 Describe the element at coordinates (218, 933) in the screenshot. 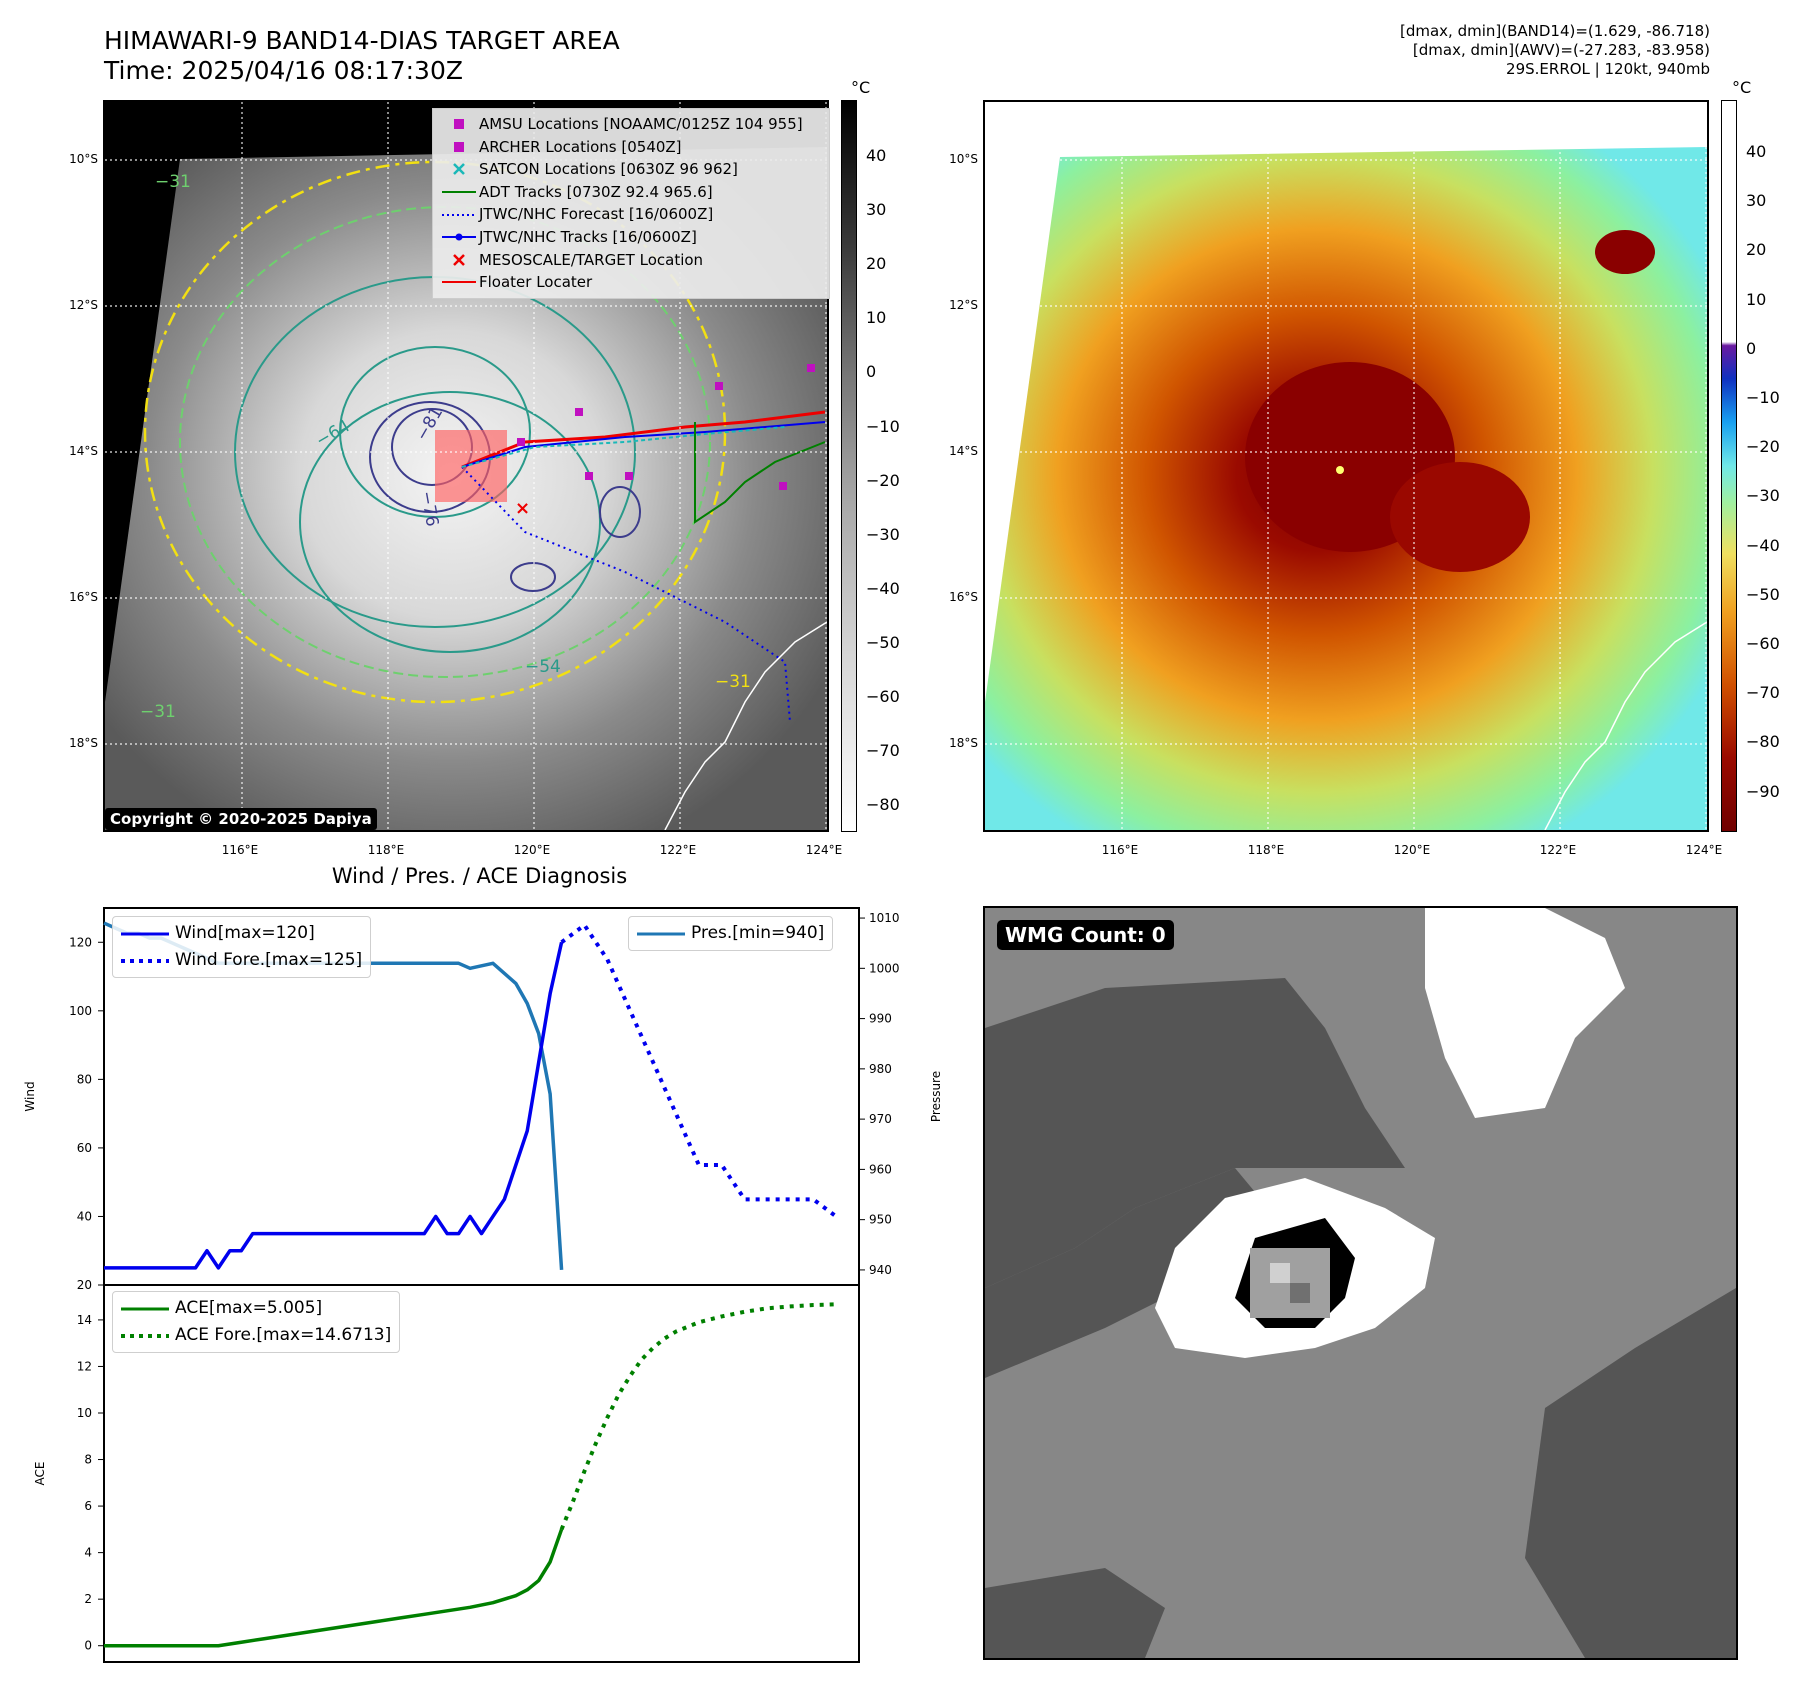

I see `legend-entry-wind: Wind[max=120]` at that location.